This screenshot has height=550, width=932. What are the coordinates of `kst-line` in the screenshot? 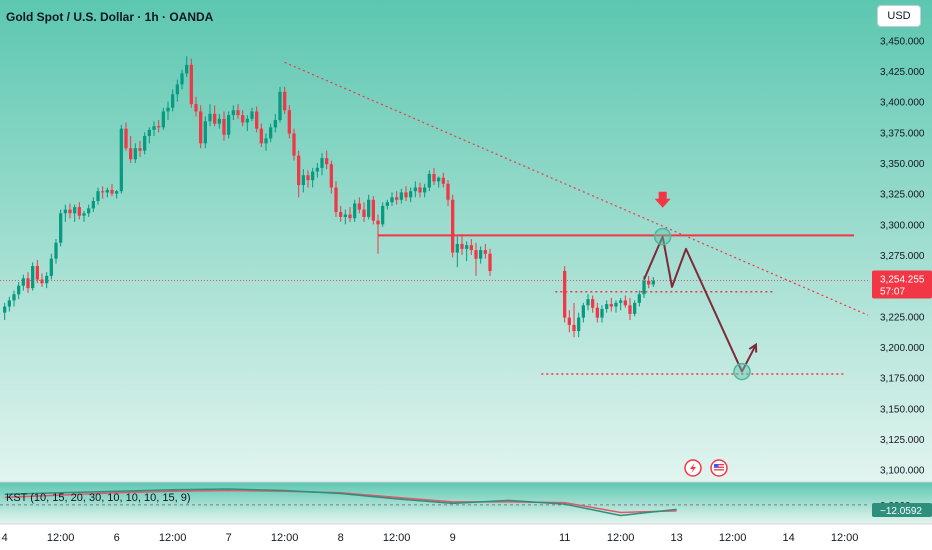 It's located at (340, 502).